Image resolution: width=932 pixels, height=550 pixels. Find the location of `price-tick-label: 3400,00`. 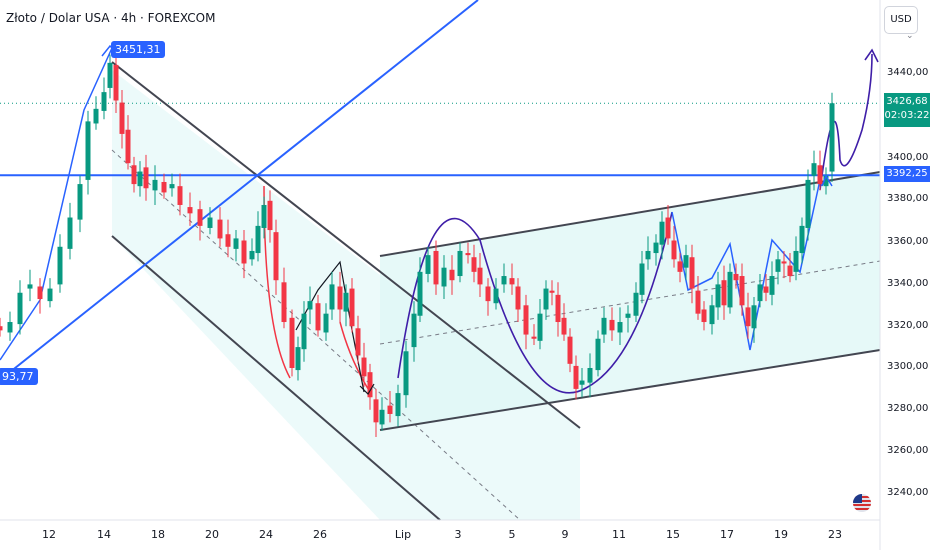

price-tick-label: 3400,00 is located at coordinates (908, 157).